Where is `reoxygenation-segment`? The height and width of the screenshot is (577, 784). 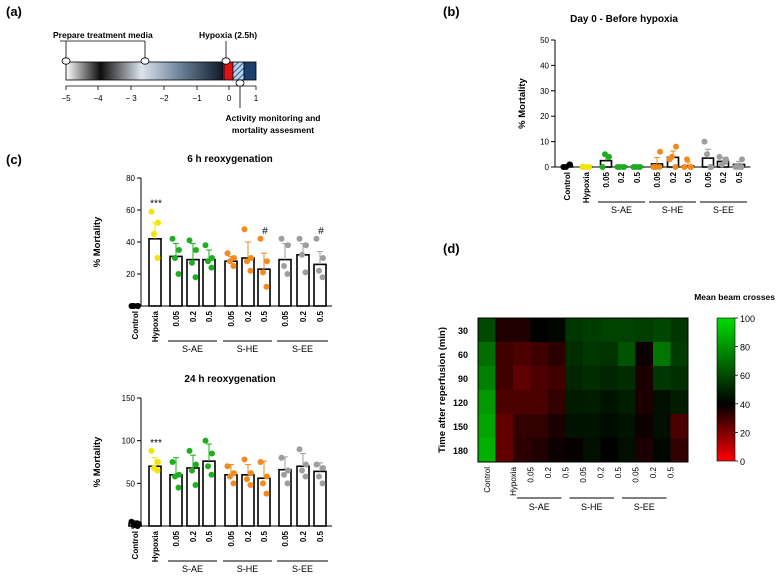
reoxygenation-segment is located at coordinates (238, 71).